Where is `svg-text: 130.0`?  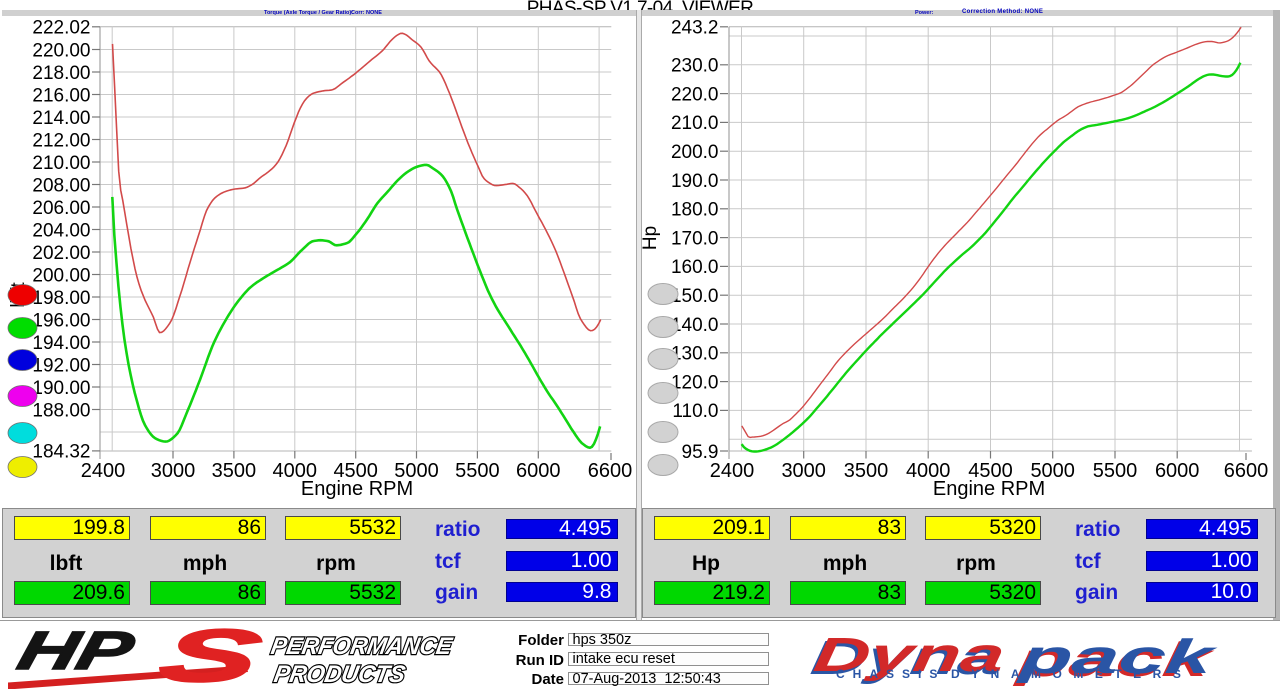
svg-text: 130.0 is located at coordinates (695, 354).